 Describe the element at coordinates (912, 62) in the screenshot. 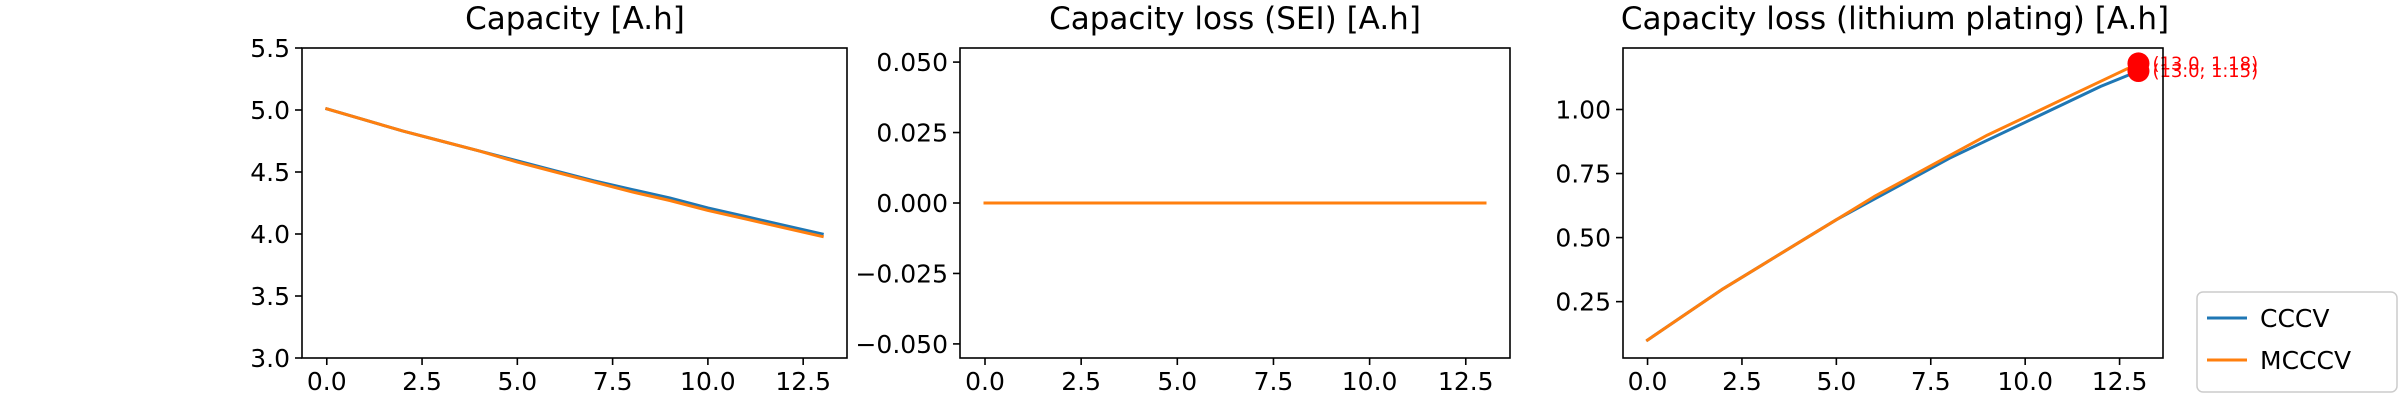

I see `sei-loss-ytick-label: 0.050` at that location.